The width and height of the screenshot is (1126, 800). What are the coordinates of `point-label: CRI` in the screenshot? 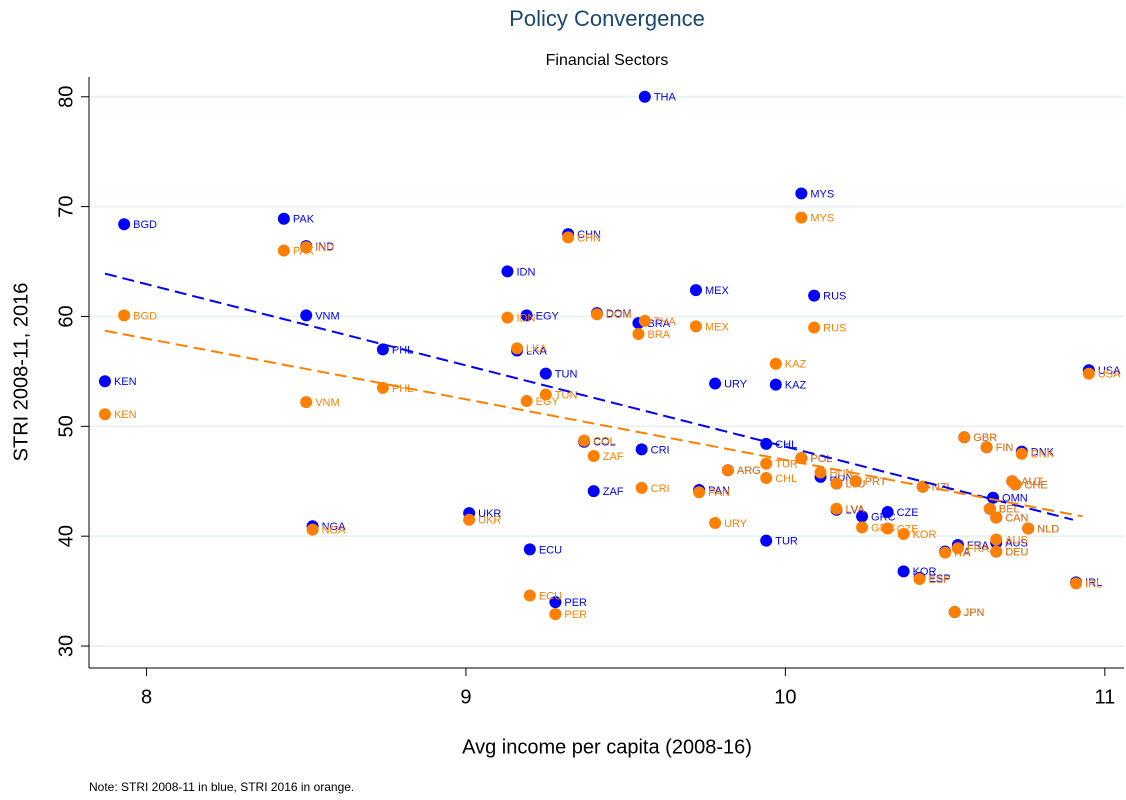 It's located at (660, 489).